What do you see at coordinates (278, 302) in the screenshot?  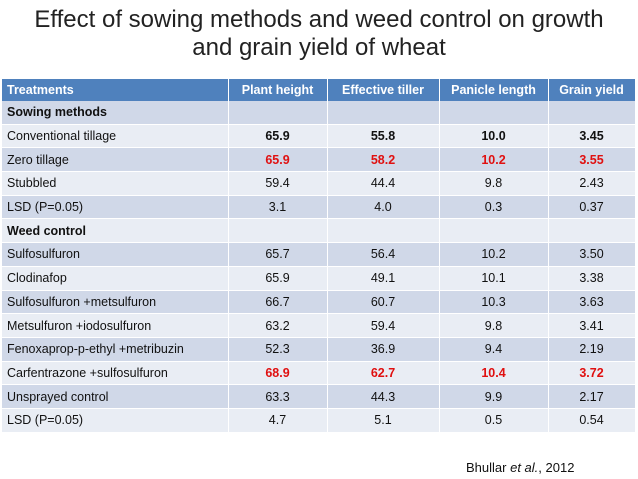 I see `plant-height-cell: 66.7` at bounding box center [278, 302].